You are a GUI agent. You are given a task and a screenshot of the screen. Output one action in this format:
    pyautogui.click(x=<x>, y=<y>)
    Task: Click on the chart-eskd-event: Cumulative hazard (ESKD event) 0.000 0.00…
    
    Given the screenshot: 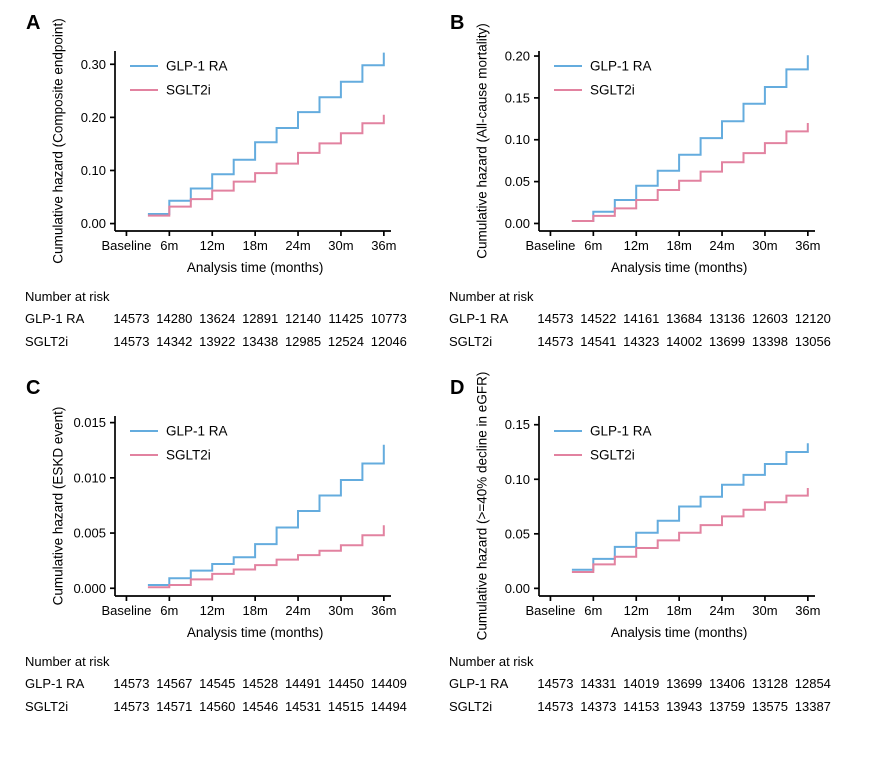 What is the action you would take?
    pyautogui.click(x=230, y=526)
    